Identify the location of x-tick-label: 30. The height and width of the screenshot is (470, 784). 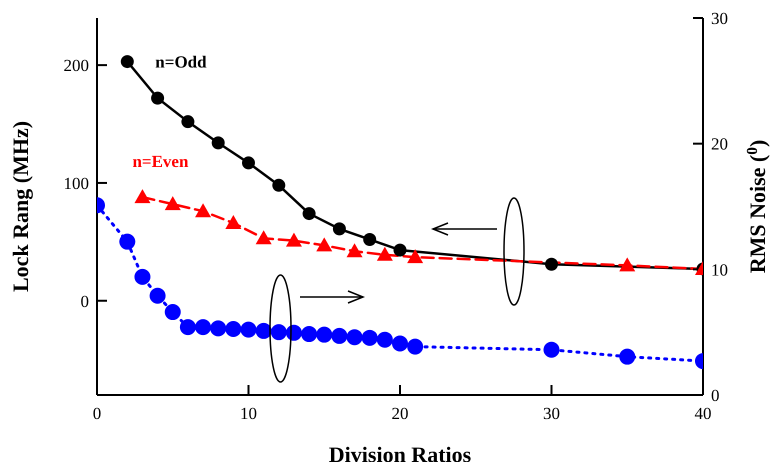
(551, 414).